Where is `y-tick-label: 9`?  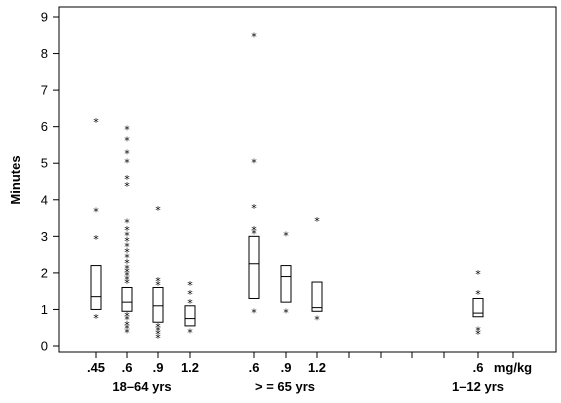
y-tick-label: 9 is located at coordinates (44, 17).